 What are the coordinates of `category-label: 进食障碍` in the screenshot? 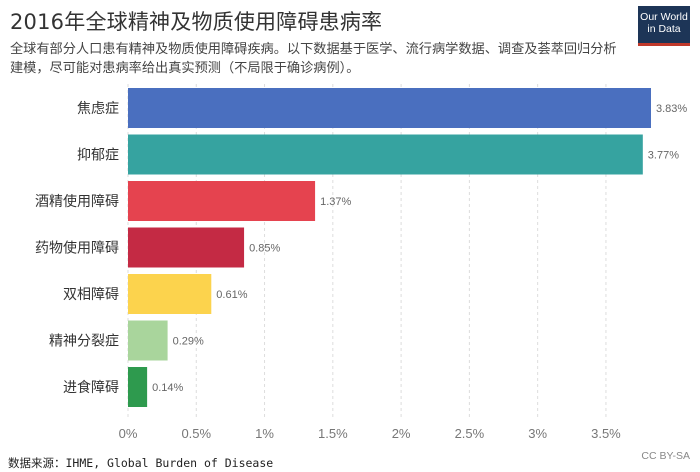 It's located at (91, 387).